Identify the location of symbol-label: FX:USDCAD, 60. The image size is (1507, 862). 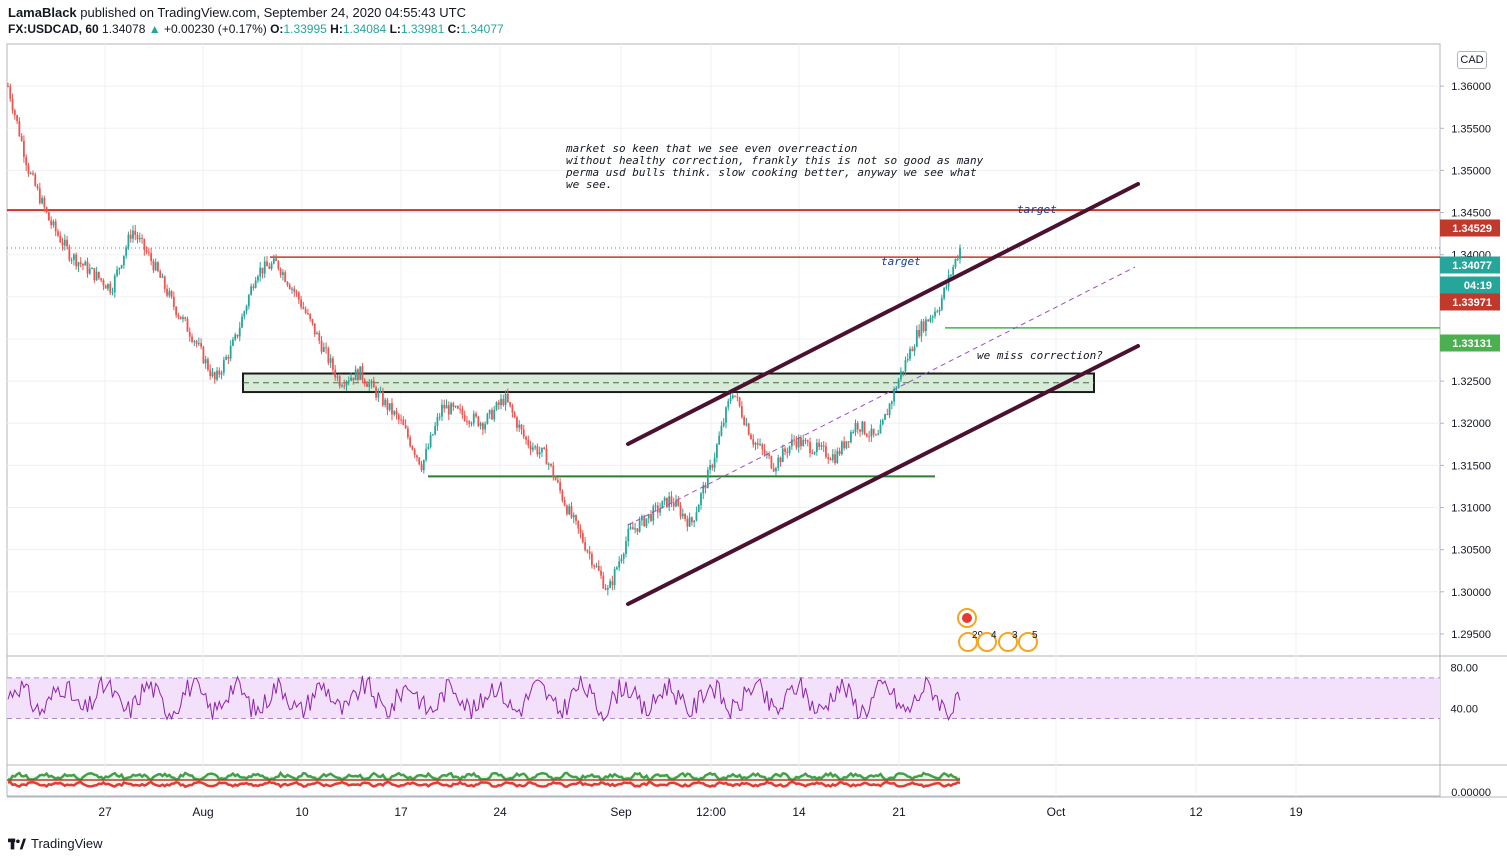
(53, 29).